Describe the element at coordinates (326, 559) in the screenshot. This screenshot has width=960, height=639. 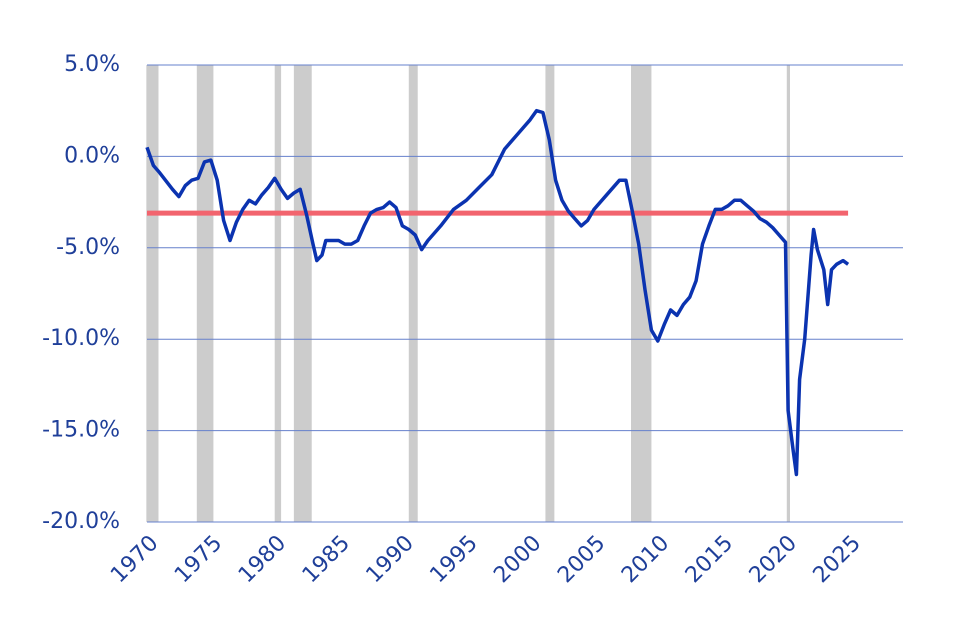
I see `x-tick-label: 1985` at that location.